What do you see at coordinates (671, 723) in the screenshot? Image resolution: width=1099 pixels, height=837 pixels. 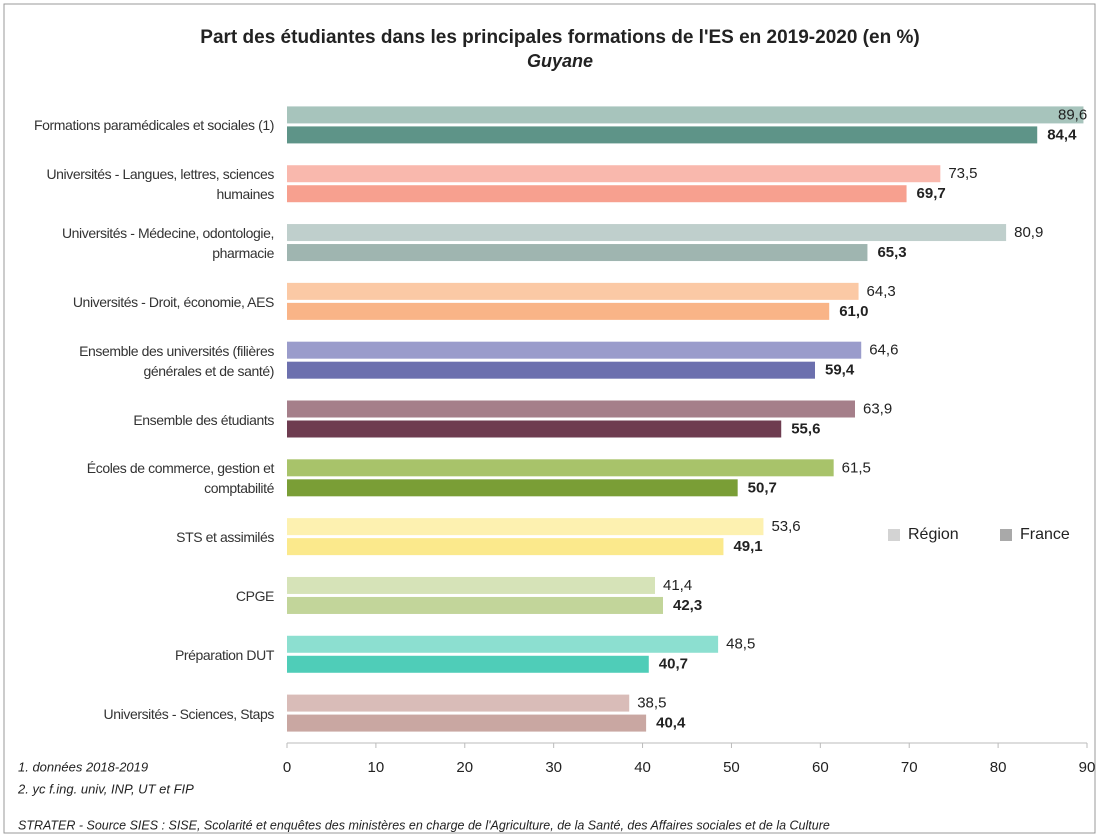 I see `value-label: 40,4` at bounding box center [671, 723].